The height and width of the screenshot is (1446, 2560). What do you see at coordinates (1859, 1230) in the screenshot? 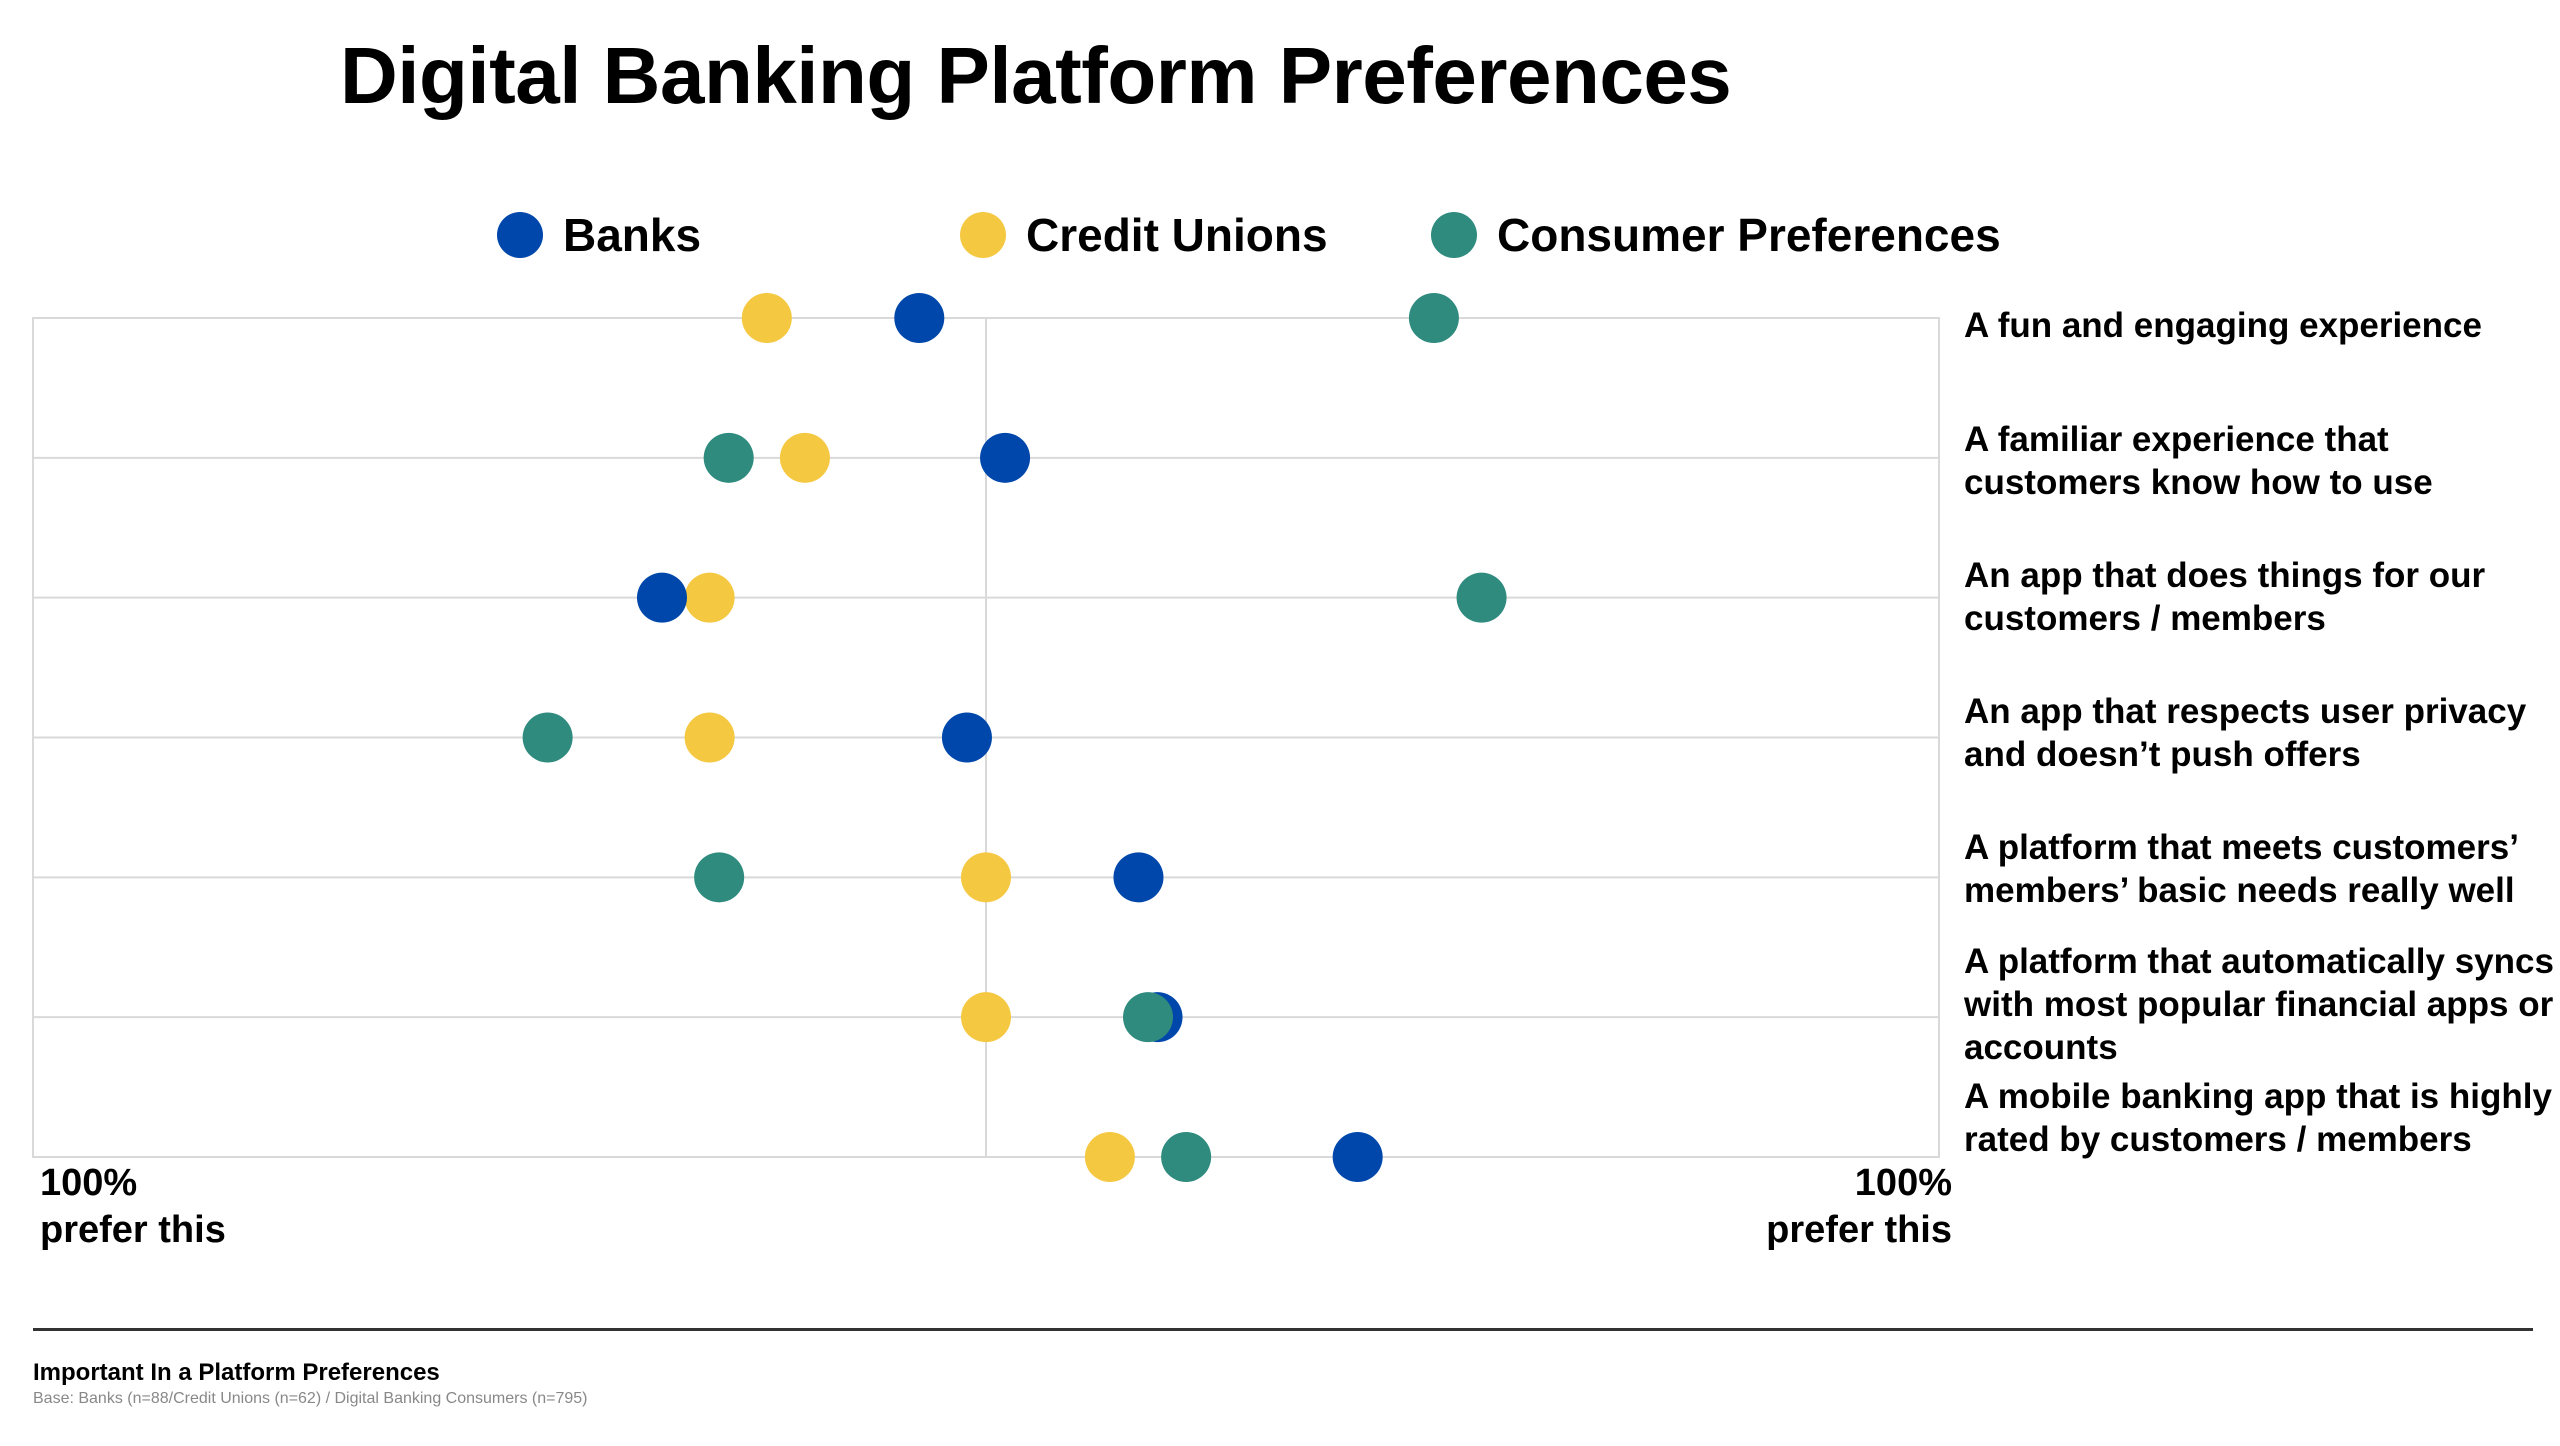
I see `axis-right-line-2: prefer this` at bounding box center [1859, 1230].